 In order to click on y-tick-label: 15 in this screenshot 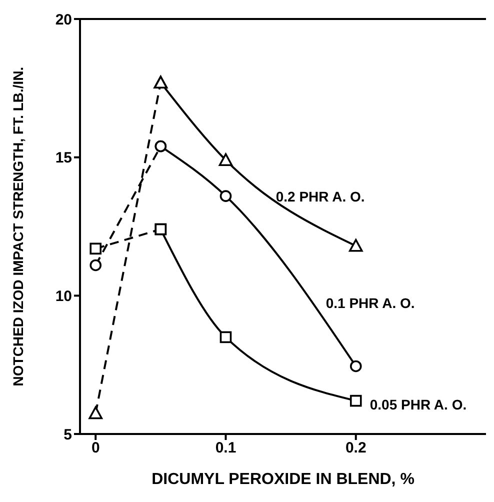, I will do `click(63, 158)`.